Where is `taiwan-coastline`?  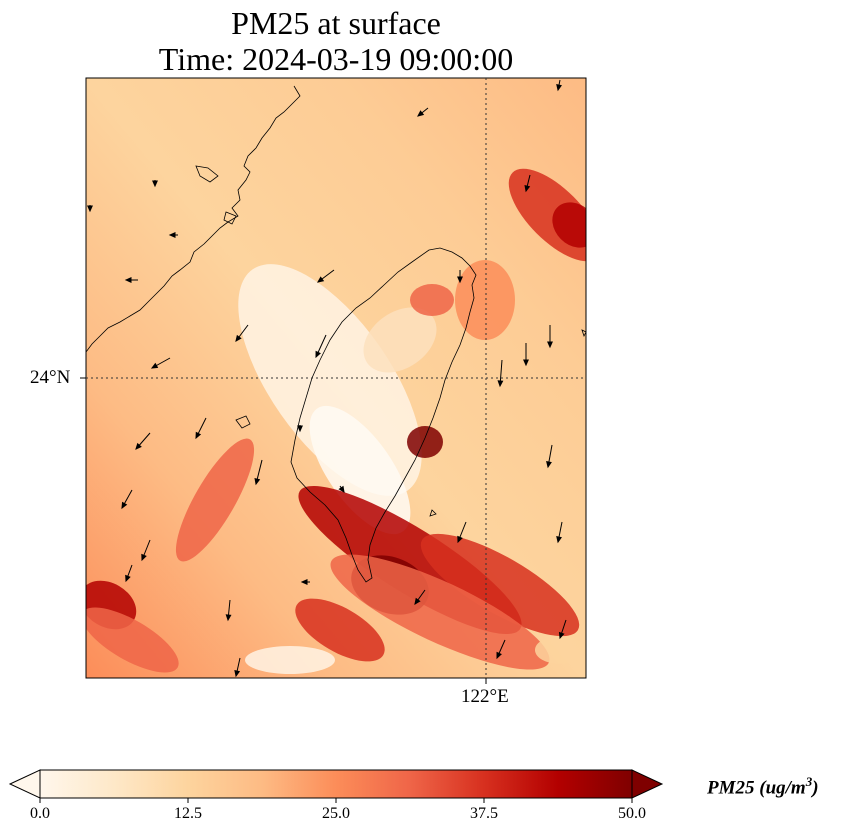 taiwan-coastline is located at coordinates (383, 415).